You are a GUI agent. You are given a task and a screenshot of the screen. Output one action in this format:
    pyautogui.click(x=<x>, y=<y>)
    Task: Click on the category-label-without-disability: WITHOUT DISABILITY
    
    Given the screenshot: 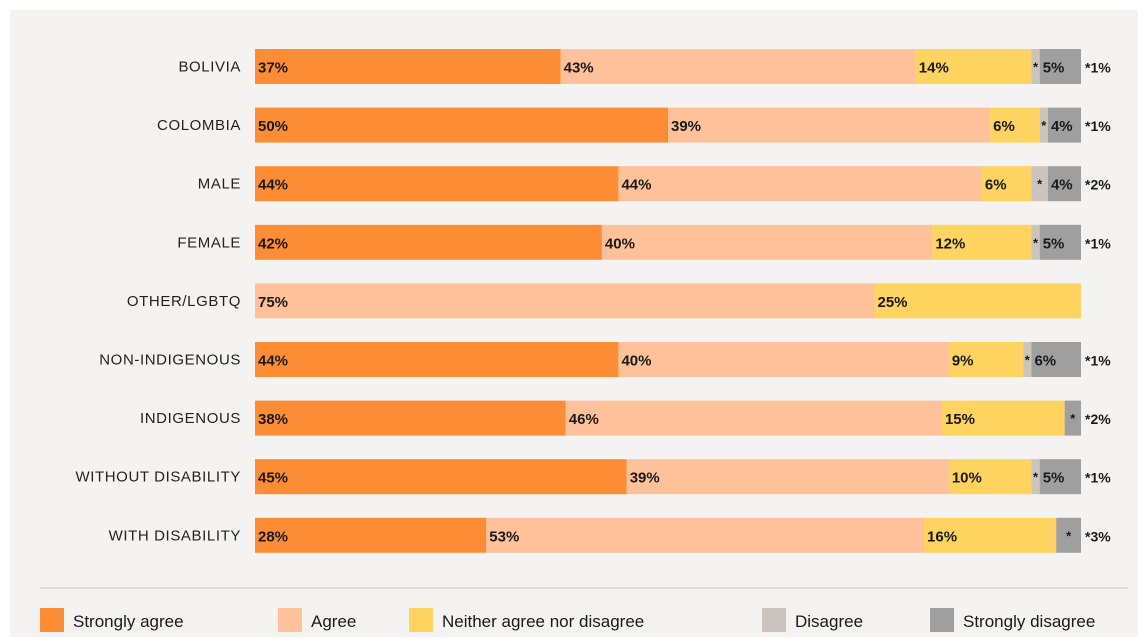 What is the action you would take?
    pyautogui.click(x=158, y=477)
    